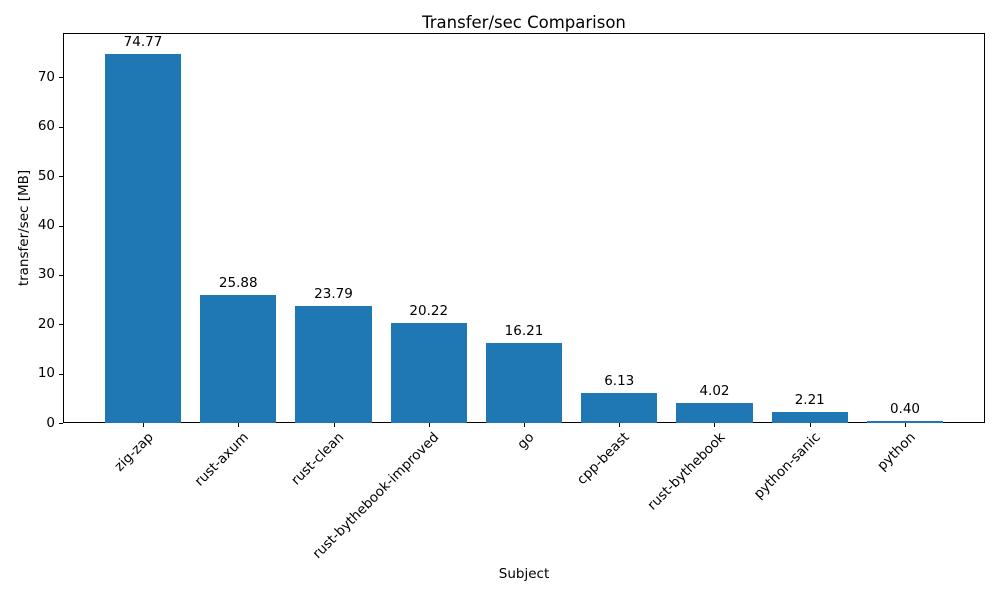  Describe the element at coordinates (524, 574) in the screenshot. I see `x-axis-label: Subject` at that location.